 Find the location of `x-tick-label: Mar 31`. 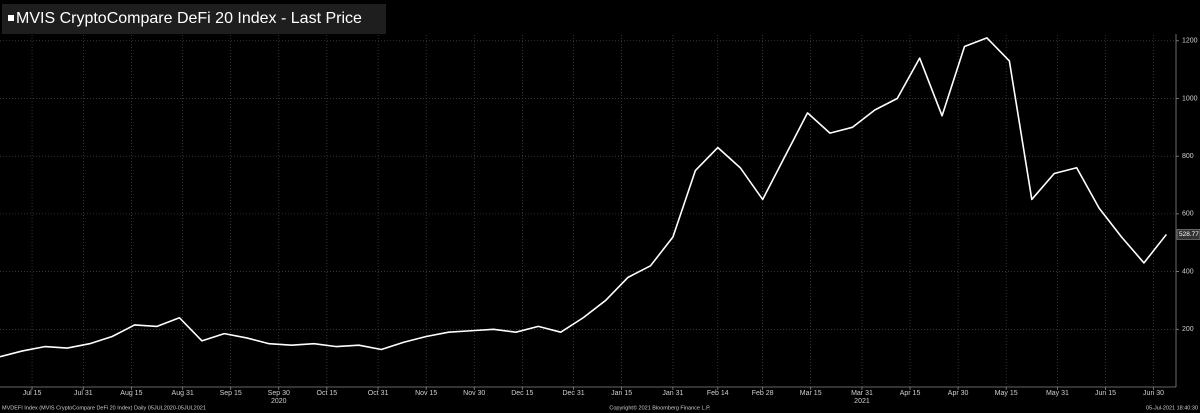

x-tick-label: Mar 31 is located at coordinates (862, 393).